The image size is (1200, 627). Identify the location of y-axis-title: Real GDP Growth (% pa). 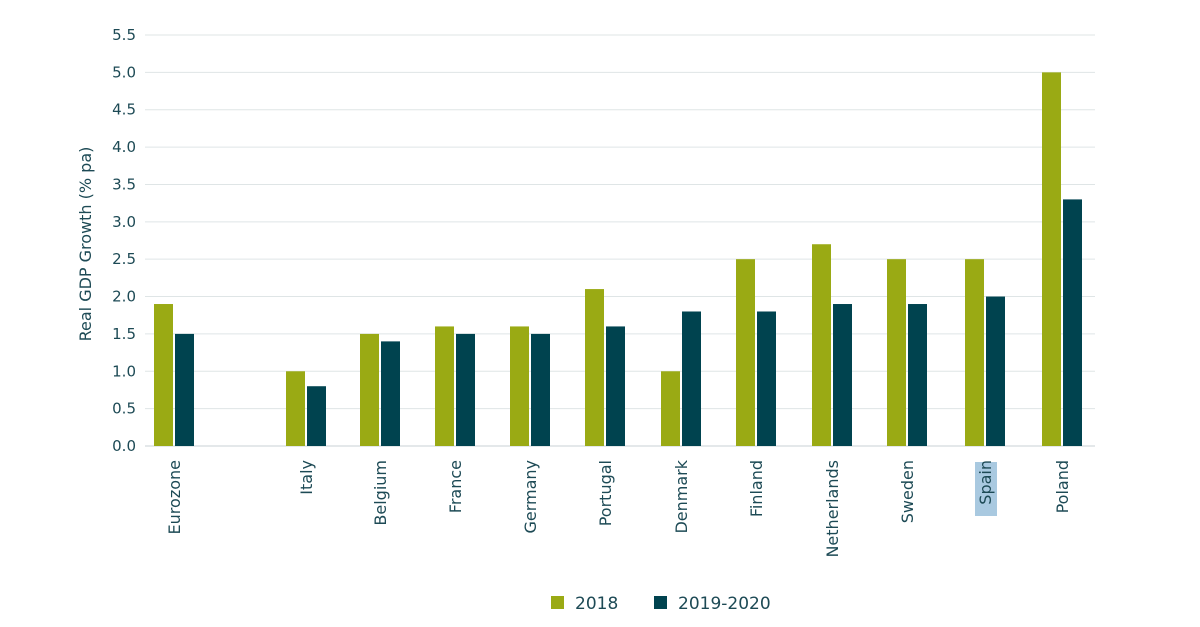
(85, 244).